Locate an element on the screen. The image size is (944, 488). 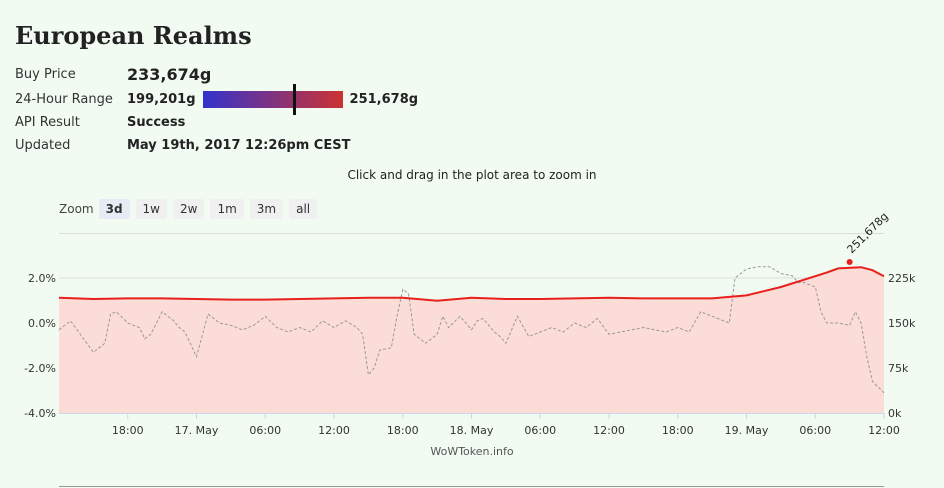
buy-price-row: Buy Price 233,674g is located at coordinates (113, 74).